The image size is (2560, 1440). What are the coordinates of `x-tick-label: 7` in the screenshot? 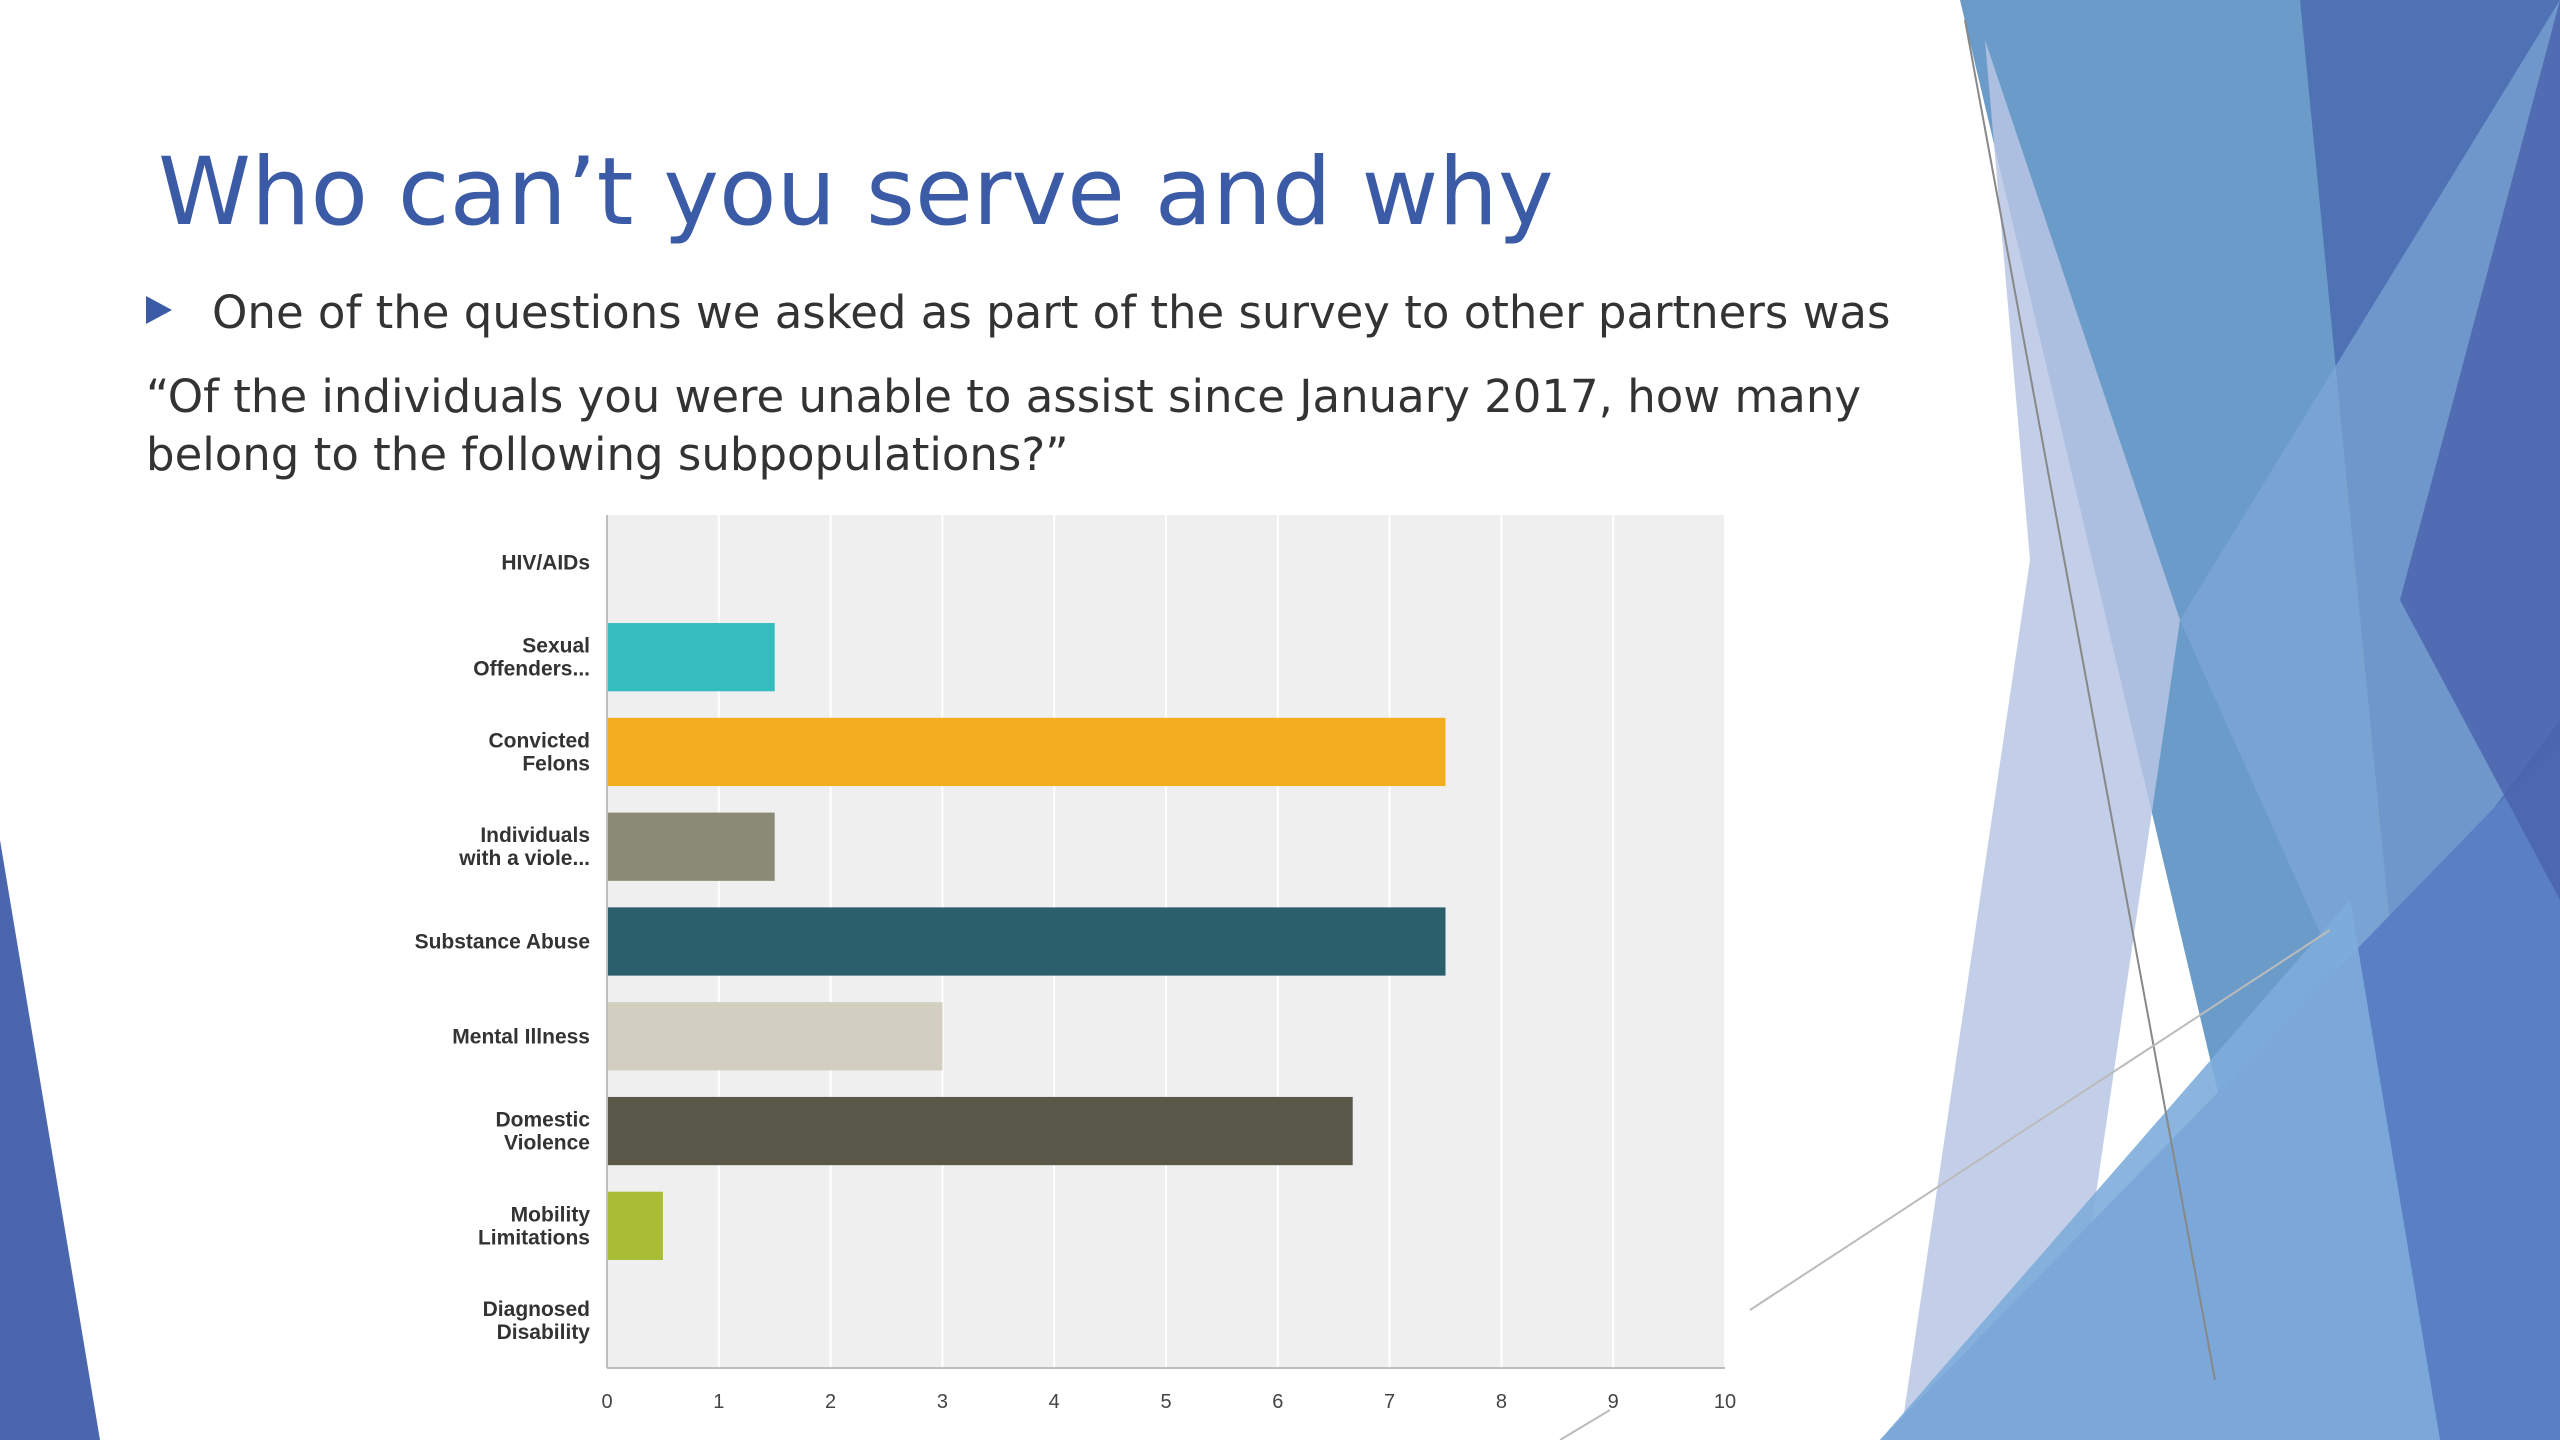 It's located at (1389, 1402).